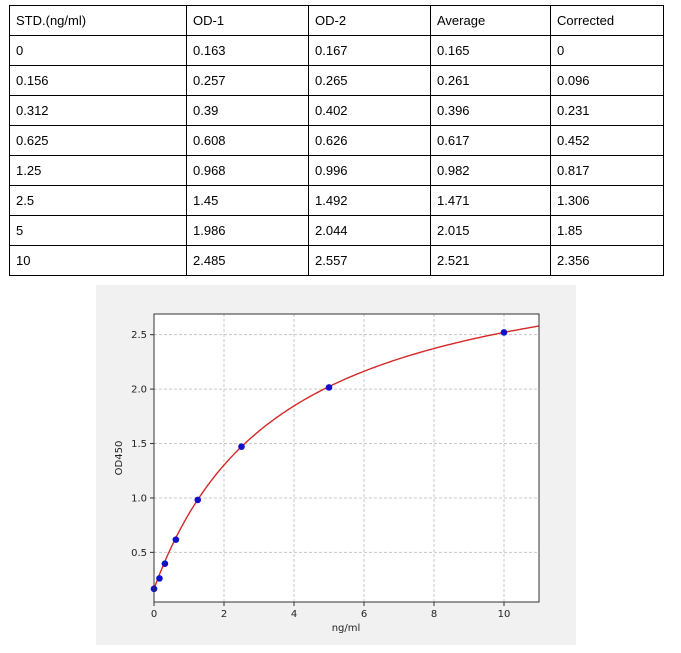 The width and height of the screenshot is (681, 653). What do you see at coordinates (607, 20) in the screenshot?
I see `column-header: Corrected` at bounding box center [607, 20].